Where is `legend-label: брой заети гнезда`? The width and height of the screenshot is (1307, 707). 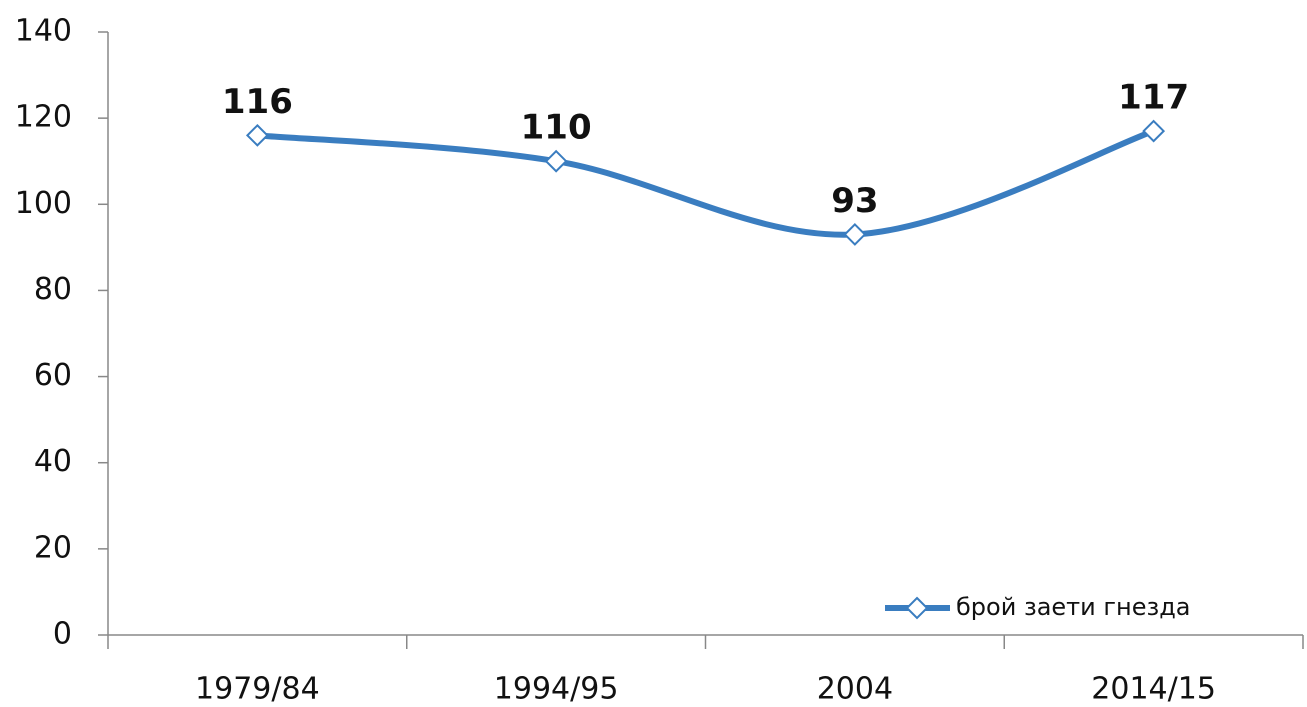 legend-label: брой заети гнезда is located at coordinates (1073, 607).